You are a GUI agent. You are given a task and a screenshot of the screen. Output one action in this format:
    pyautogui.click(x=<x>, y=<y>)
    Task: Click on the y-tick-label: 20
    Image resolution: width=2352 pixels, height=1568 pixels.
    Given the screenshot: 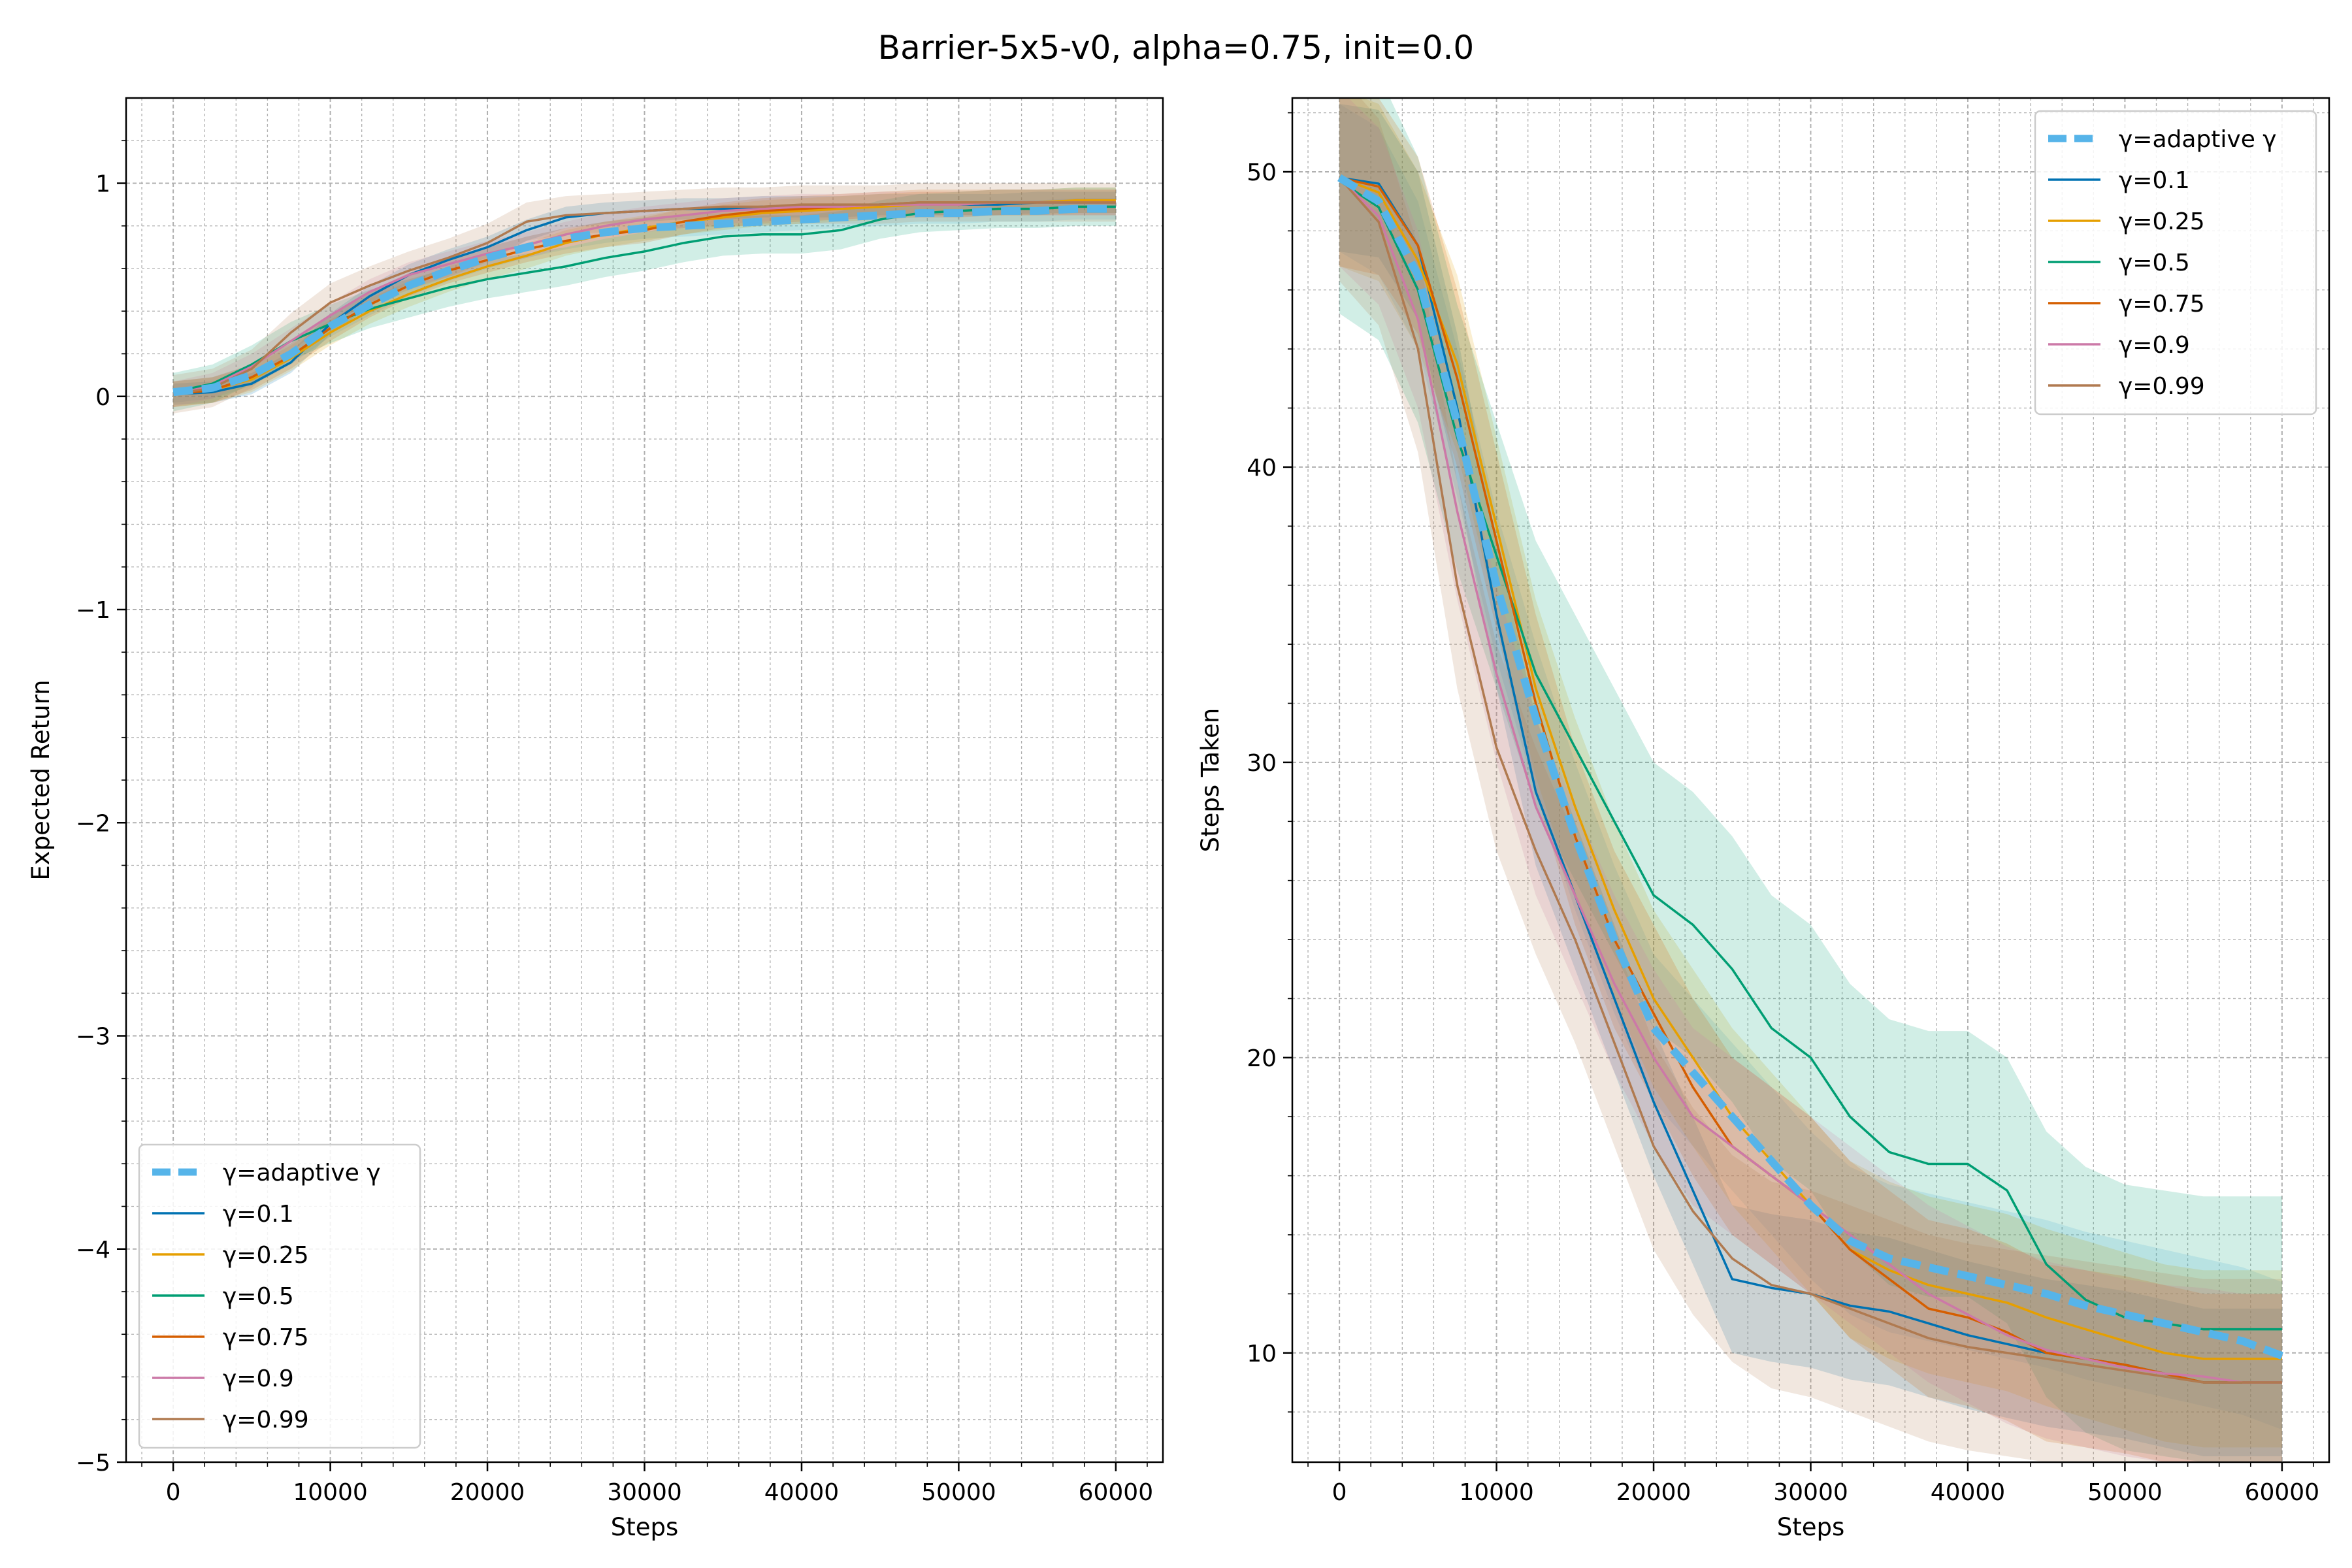 What is the action you would take?
    pyautogui.click(x=1262, y=1058)
    